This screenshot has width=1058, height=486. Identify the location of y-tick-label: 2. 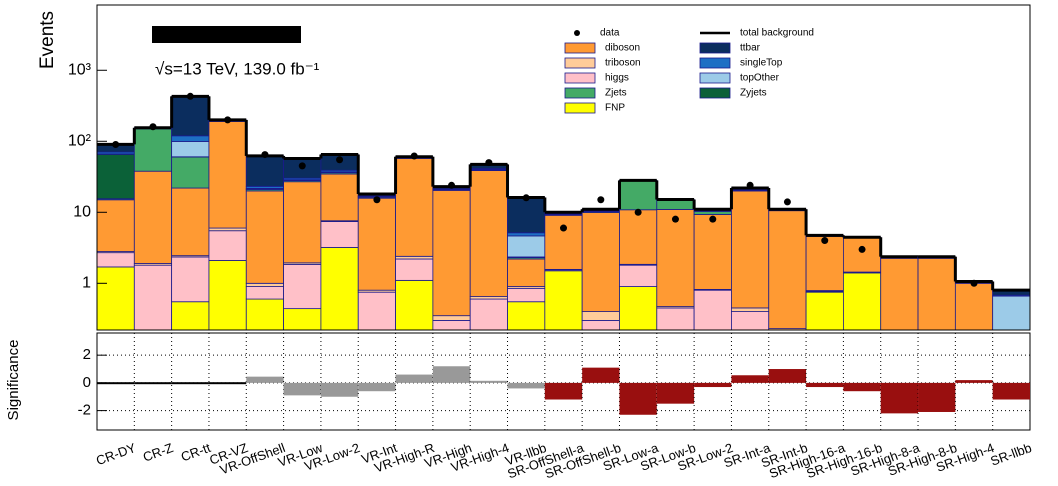
(87, 354).